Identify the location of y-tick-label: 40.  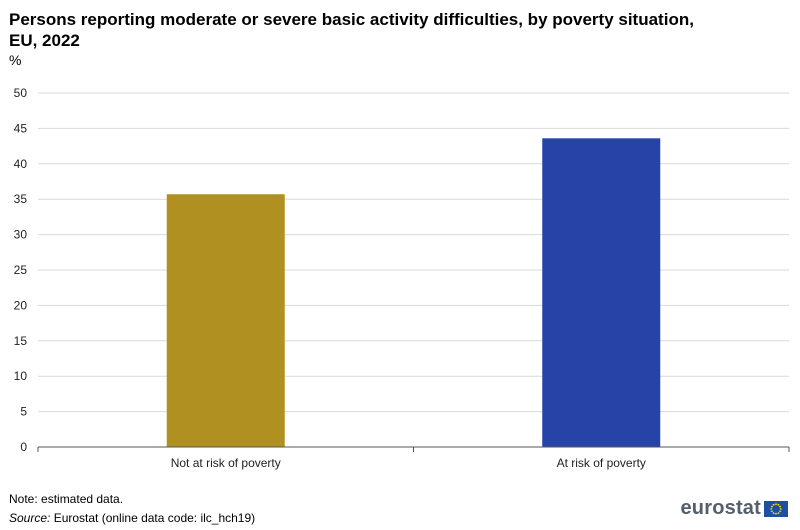
(21, 164).